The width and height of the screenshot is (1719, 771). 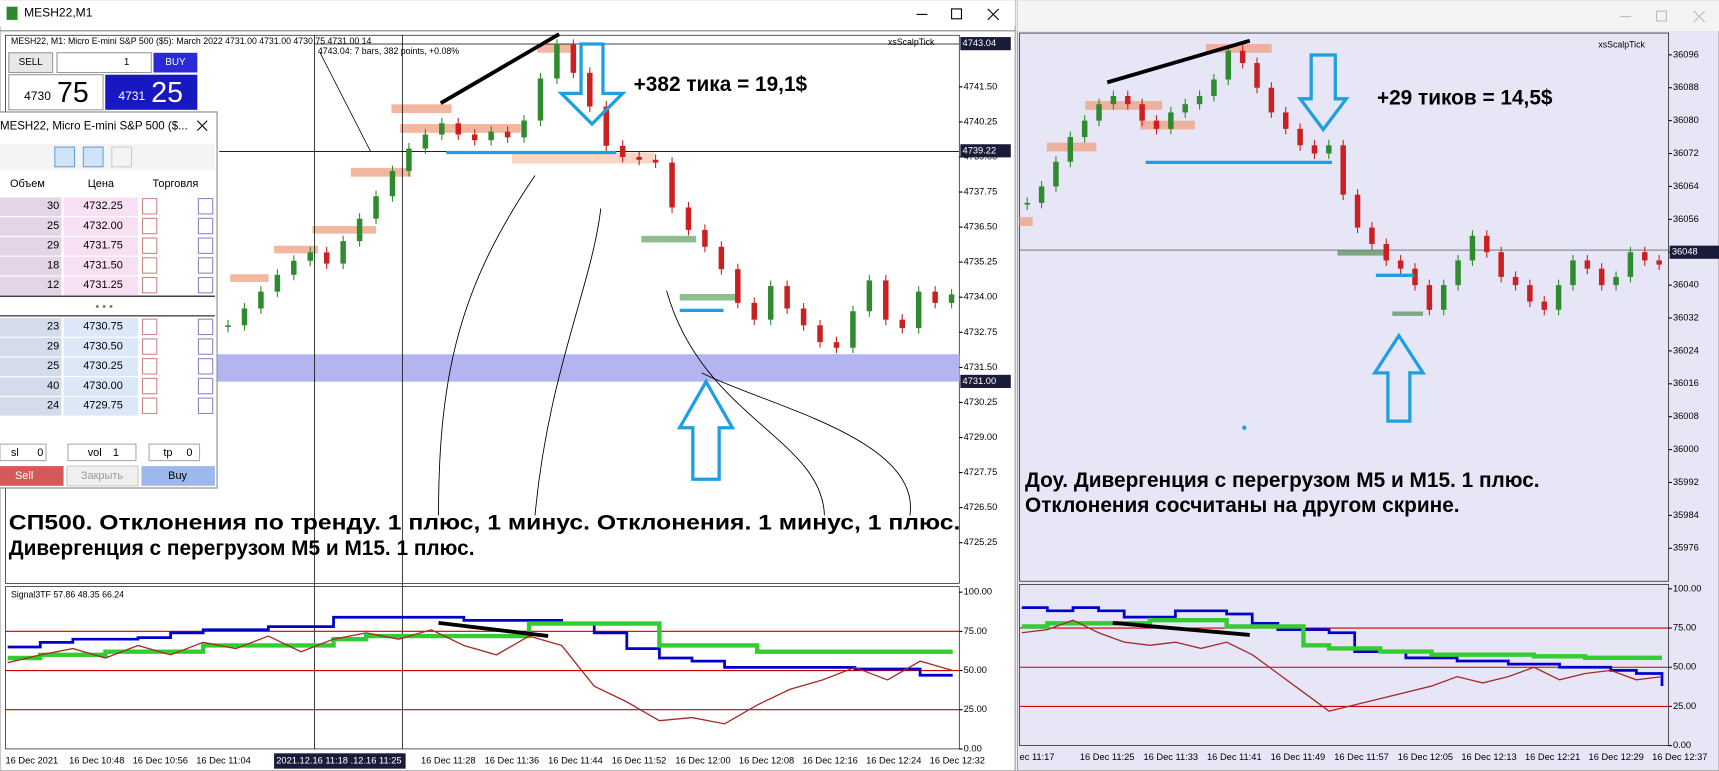 What do you see at coordinates (1037, 757) in the screenshot?
I see `x-tick-label: ec 11:17` at bounding box center [1037, 757].